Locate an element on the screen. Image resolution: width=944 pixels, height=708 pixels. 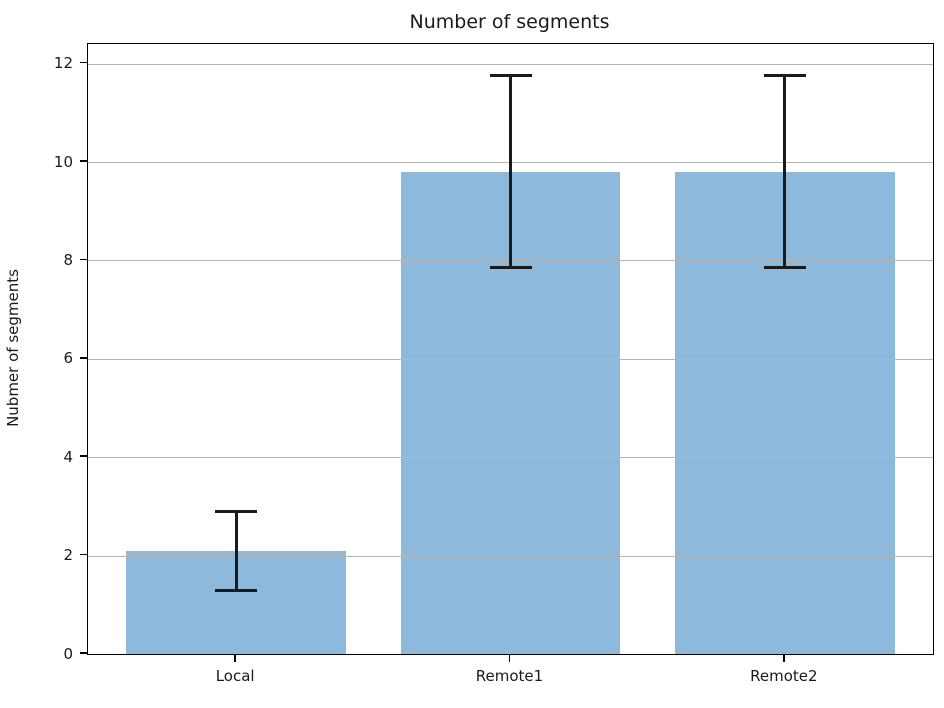
y-axis-label-text: Nubmer of segments is located at coordinates (13, 348).